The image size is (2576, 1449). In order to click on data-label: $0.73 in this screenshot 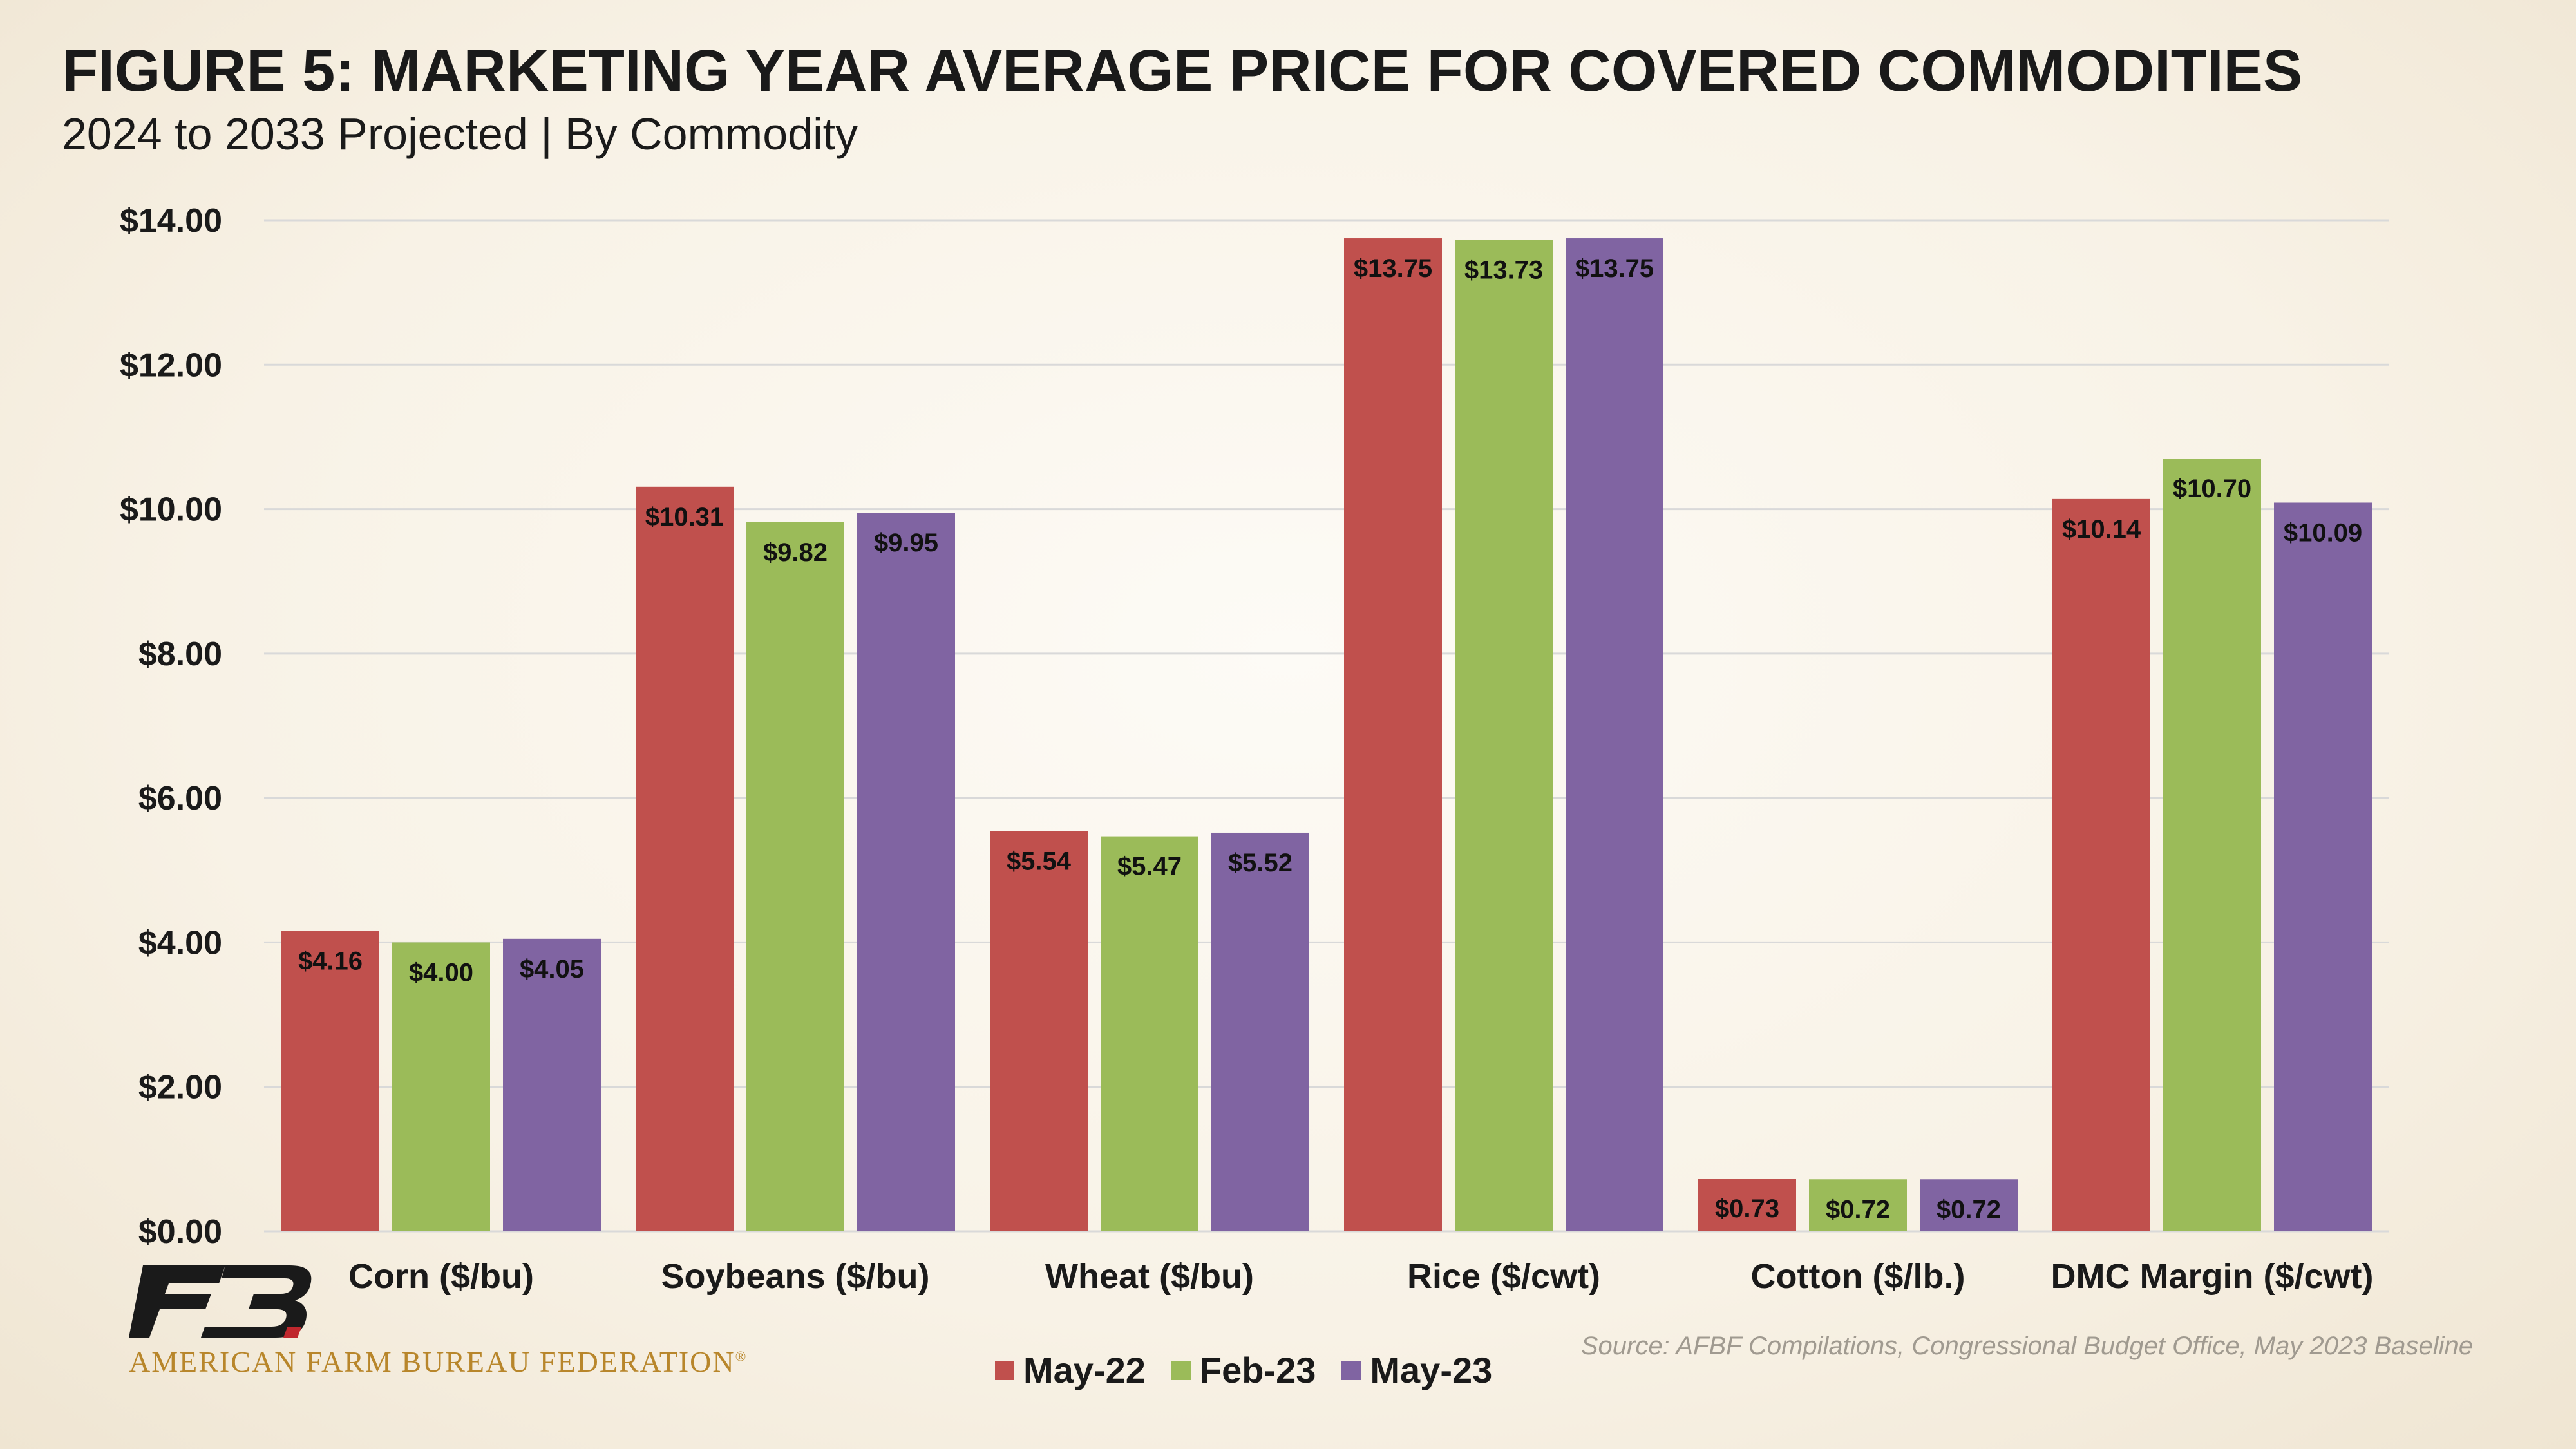, I will do `click(1747, 1209)`.